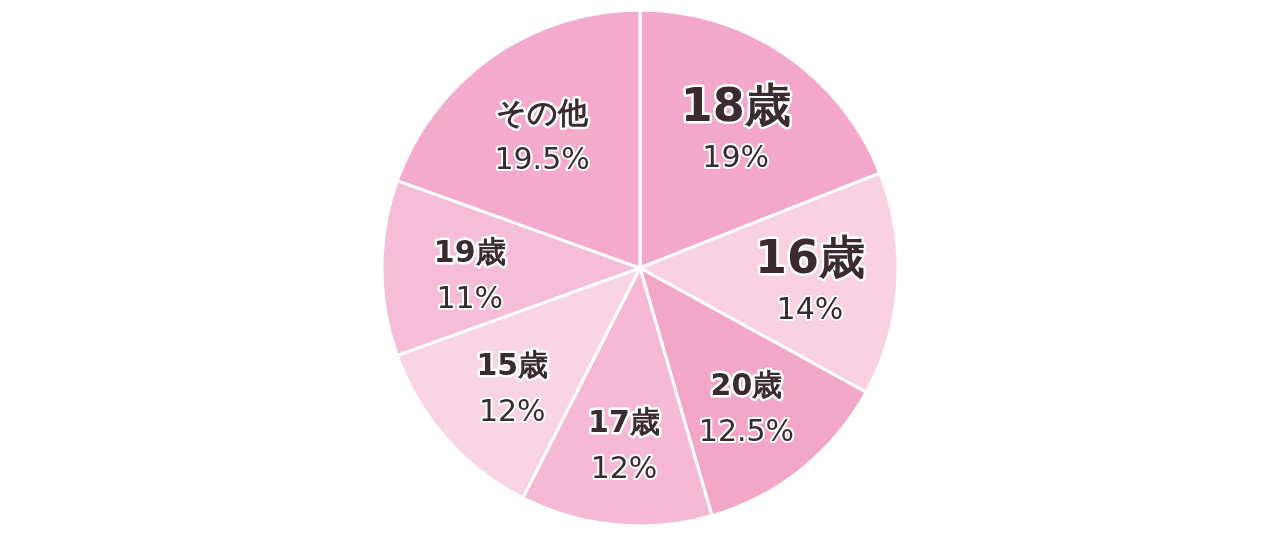  I want to click on data-label: 19%, so click(736, 157).